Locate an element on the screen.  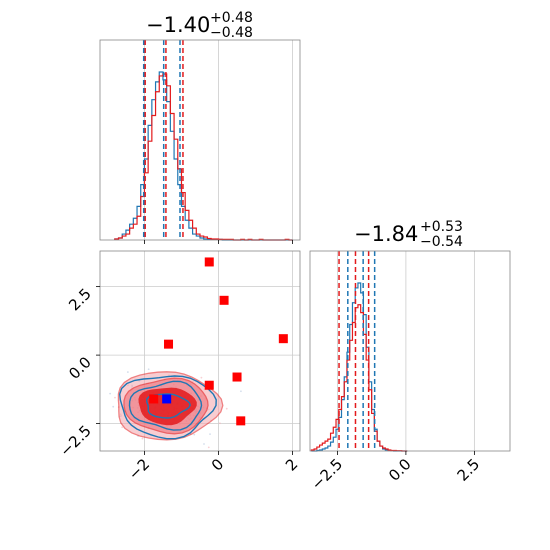
scatter-panel is located at coordinates (198, 351).